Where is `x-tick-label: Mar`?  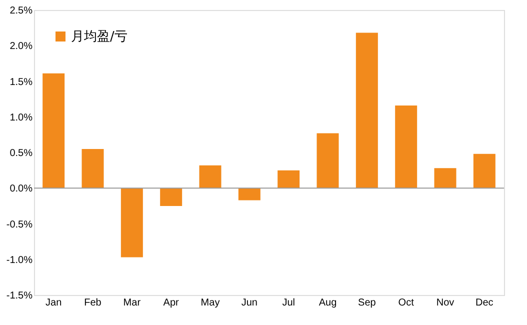
x-tick-label: Mar is located at coordinates (132, 303).